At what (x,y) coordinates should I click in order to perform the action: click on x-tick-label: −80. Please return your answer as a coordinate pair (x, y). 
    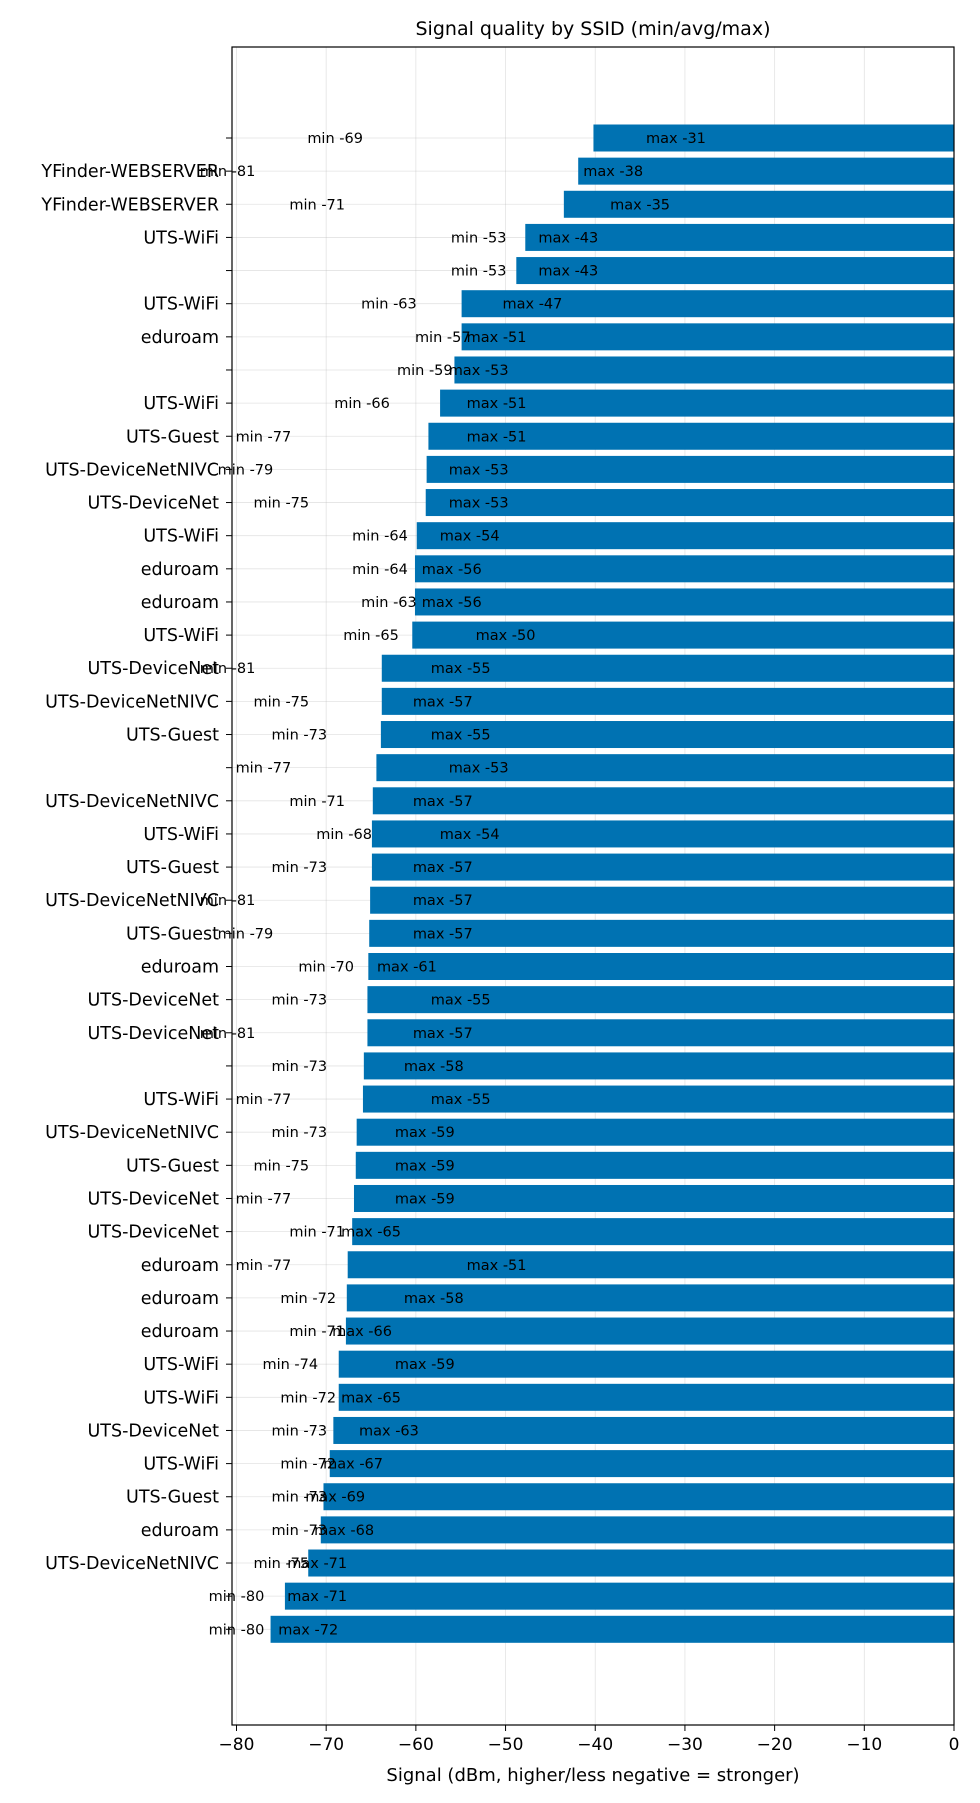
    Looking at the image, I should click on (237, 1745).